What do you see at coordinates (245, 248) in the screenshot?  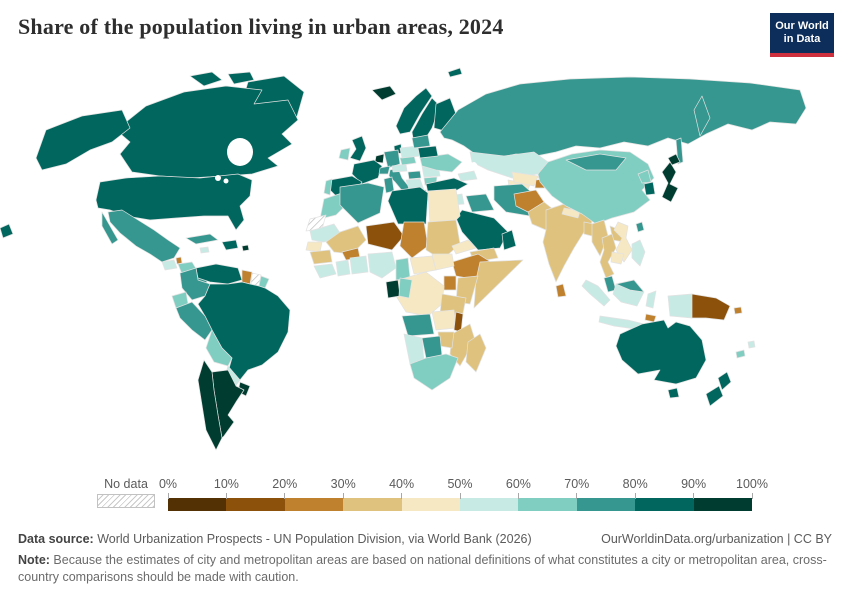 I see `country-puerto-rico` at bounding box center [245, 248].